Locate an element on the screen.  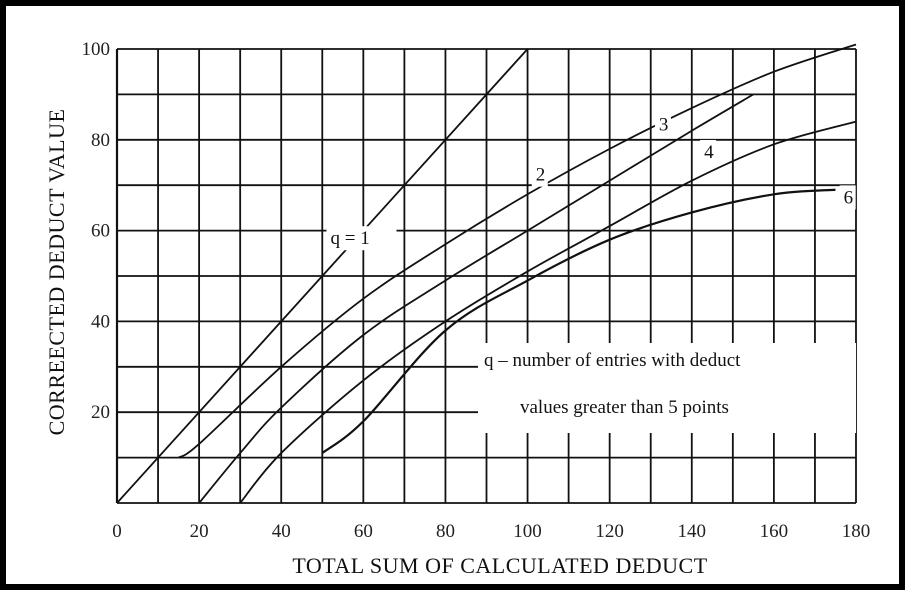
x-tick-label: 80 is located at coordinates (445, 531).